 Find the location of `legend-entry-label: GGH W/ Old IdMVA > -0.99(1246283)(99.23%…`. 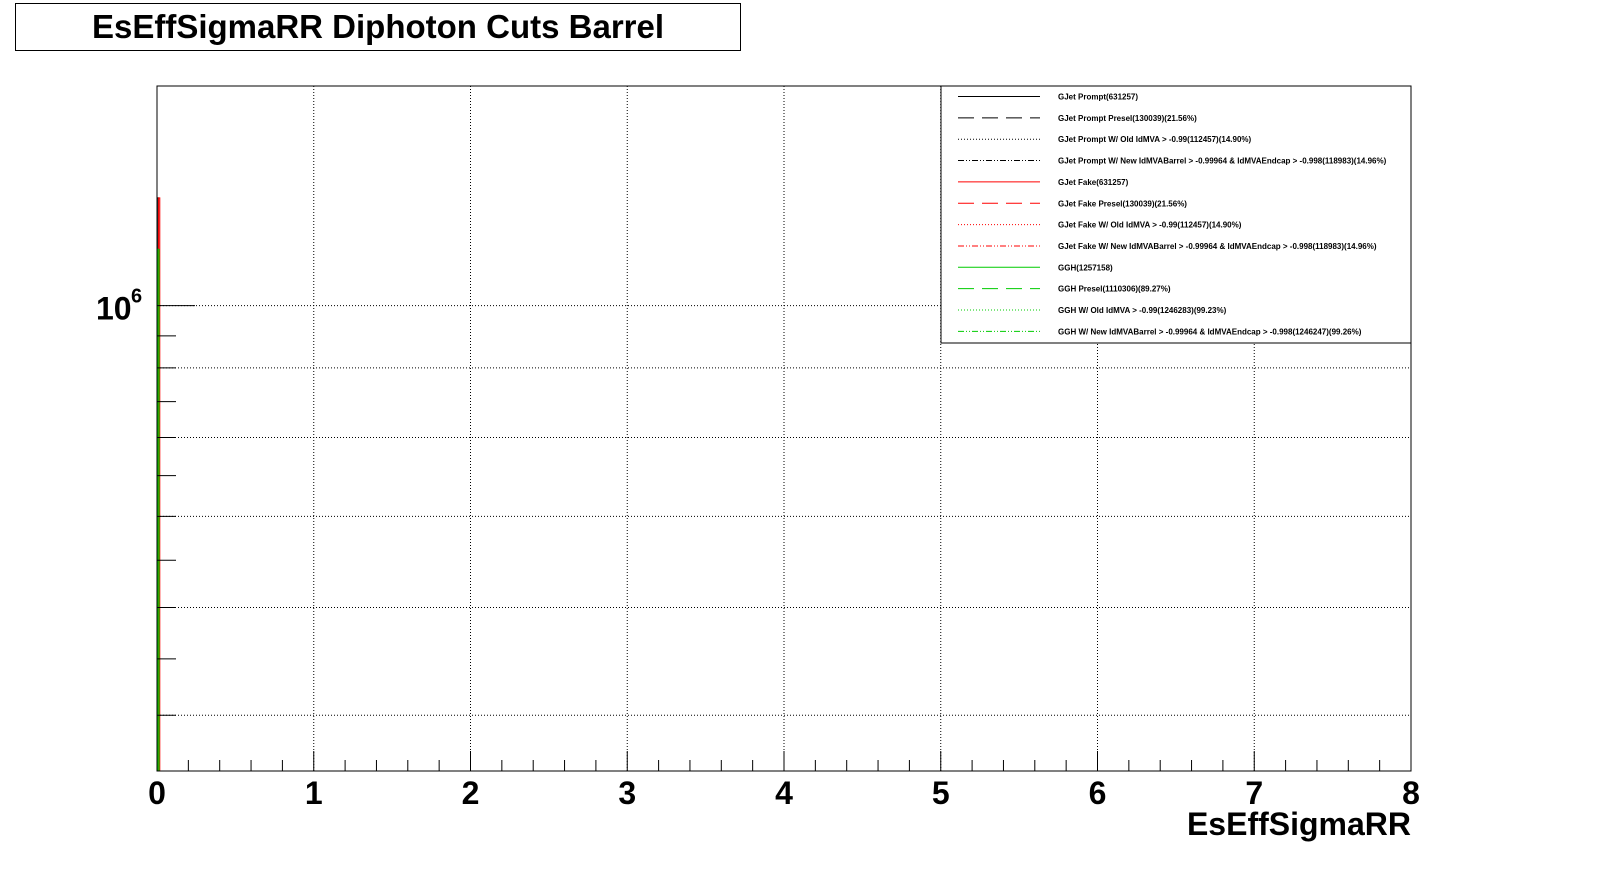

legend-entry-label: GGH W/ Old IdMVA > -0.99(1246283)(99.23%… is located at coordinates (1142, 310).